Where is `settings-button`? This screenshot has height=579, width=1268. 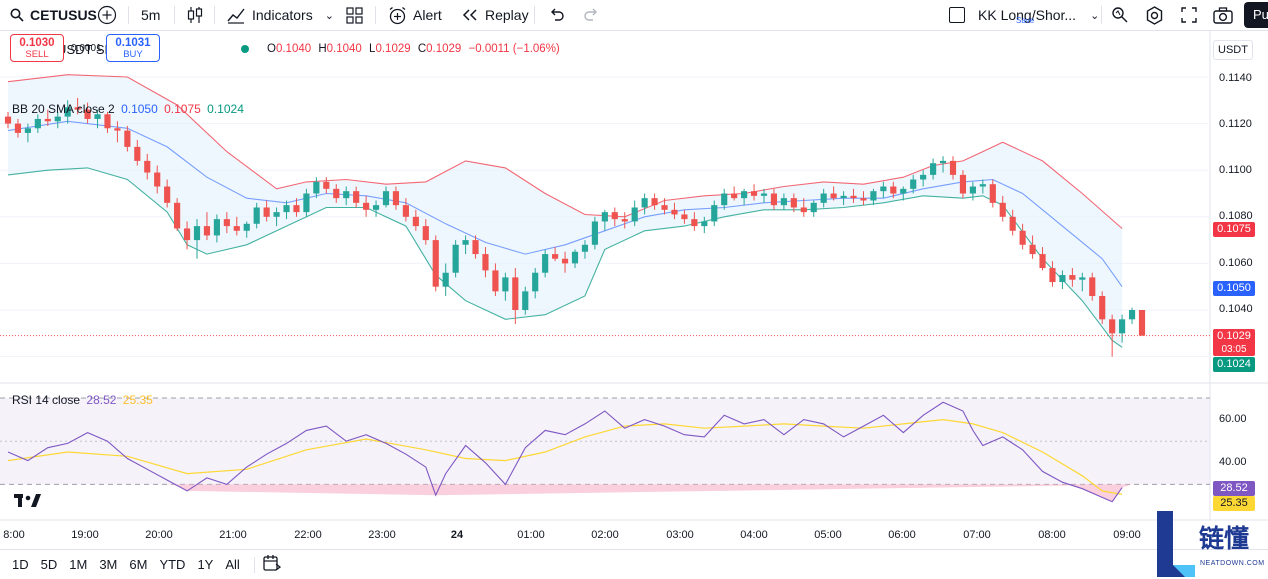
settings-button is located at coordinates (1154, 15).